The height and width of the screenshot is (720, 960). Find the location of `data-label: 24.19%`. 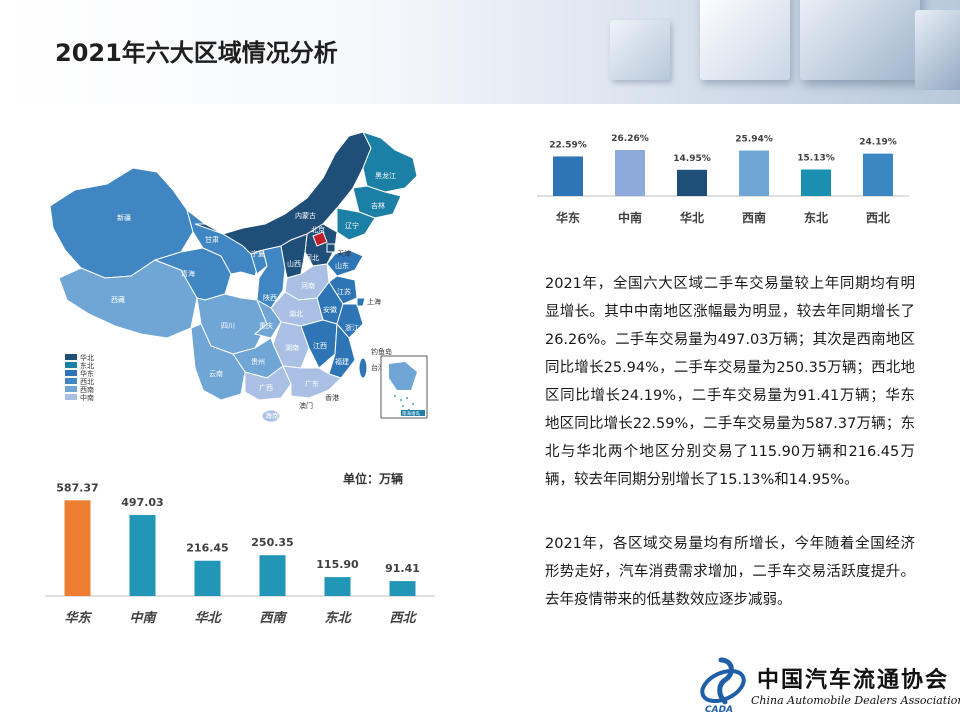

data-label: 24.19% is located at coordinates (878, 143).